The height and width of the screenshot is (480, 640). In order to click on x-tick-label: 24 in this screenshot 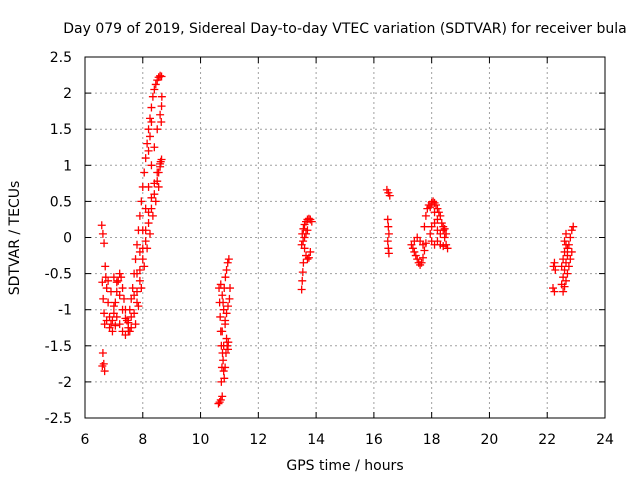, I will do `click(605, 440)`.